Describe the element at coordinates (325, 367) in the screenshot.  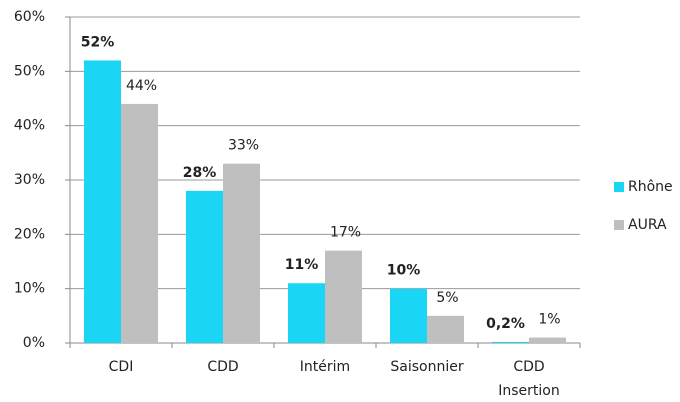
I see `x-tick-label: Intérim` at that location.